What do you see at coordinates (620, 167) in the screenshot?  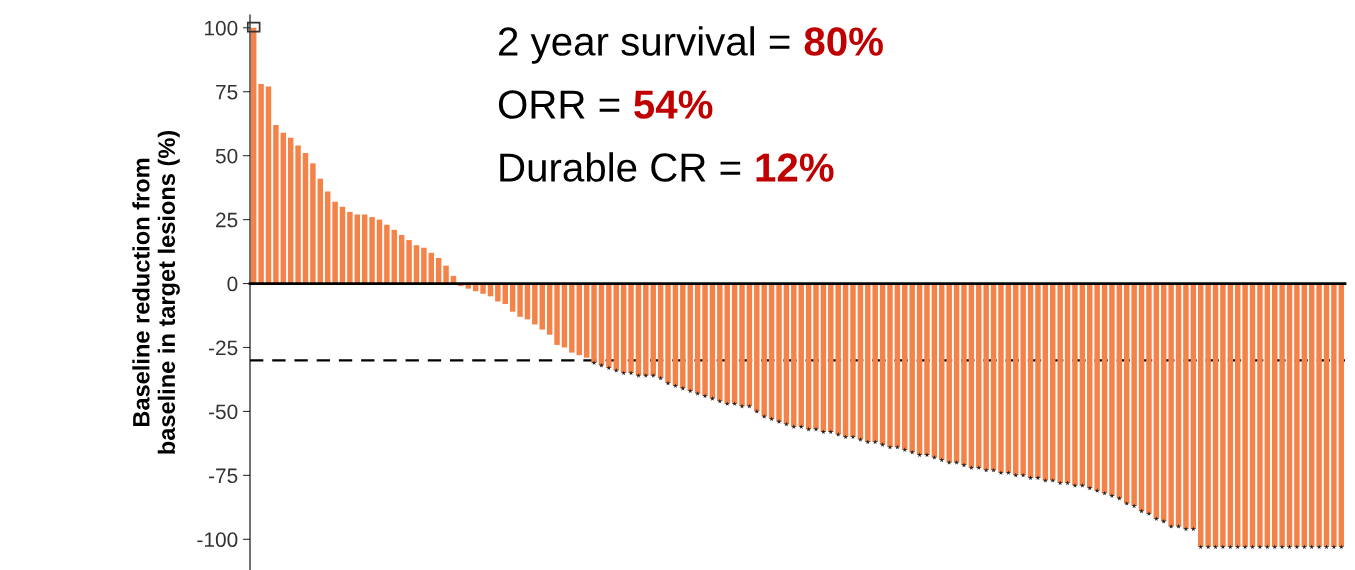 I see `annotation: Durable CR =` at bounding box center [620, 167].